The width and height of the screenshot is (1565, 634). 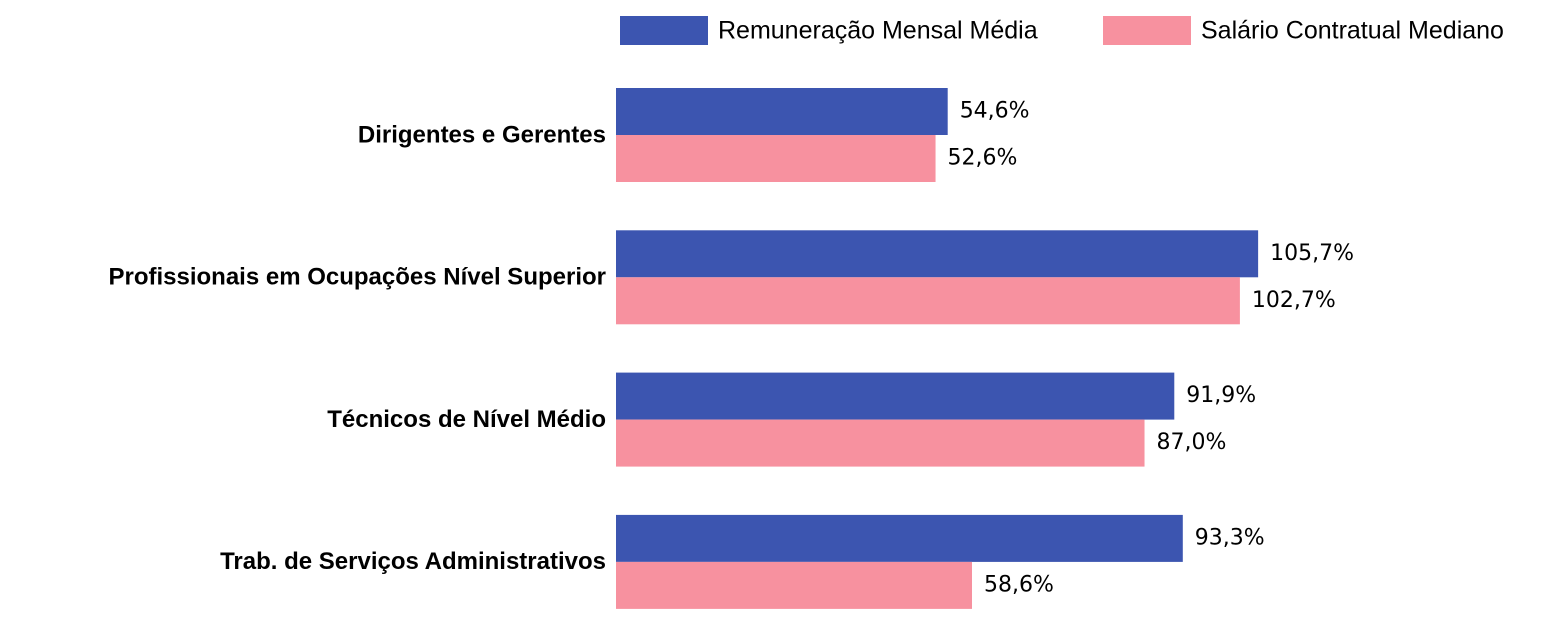 I want to click on value-label: 105,7%, so click(x=1312, y=253).